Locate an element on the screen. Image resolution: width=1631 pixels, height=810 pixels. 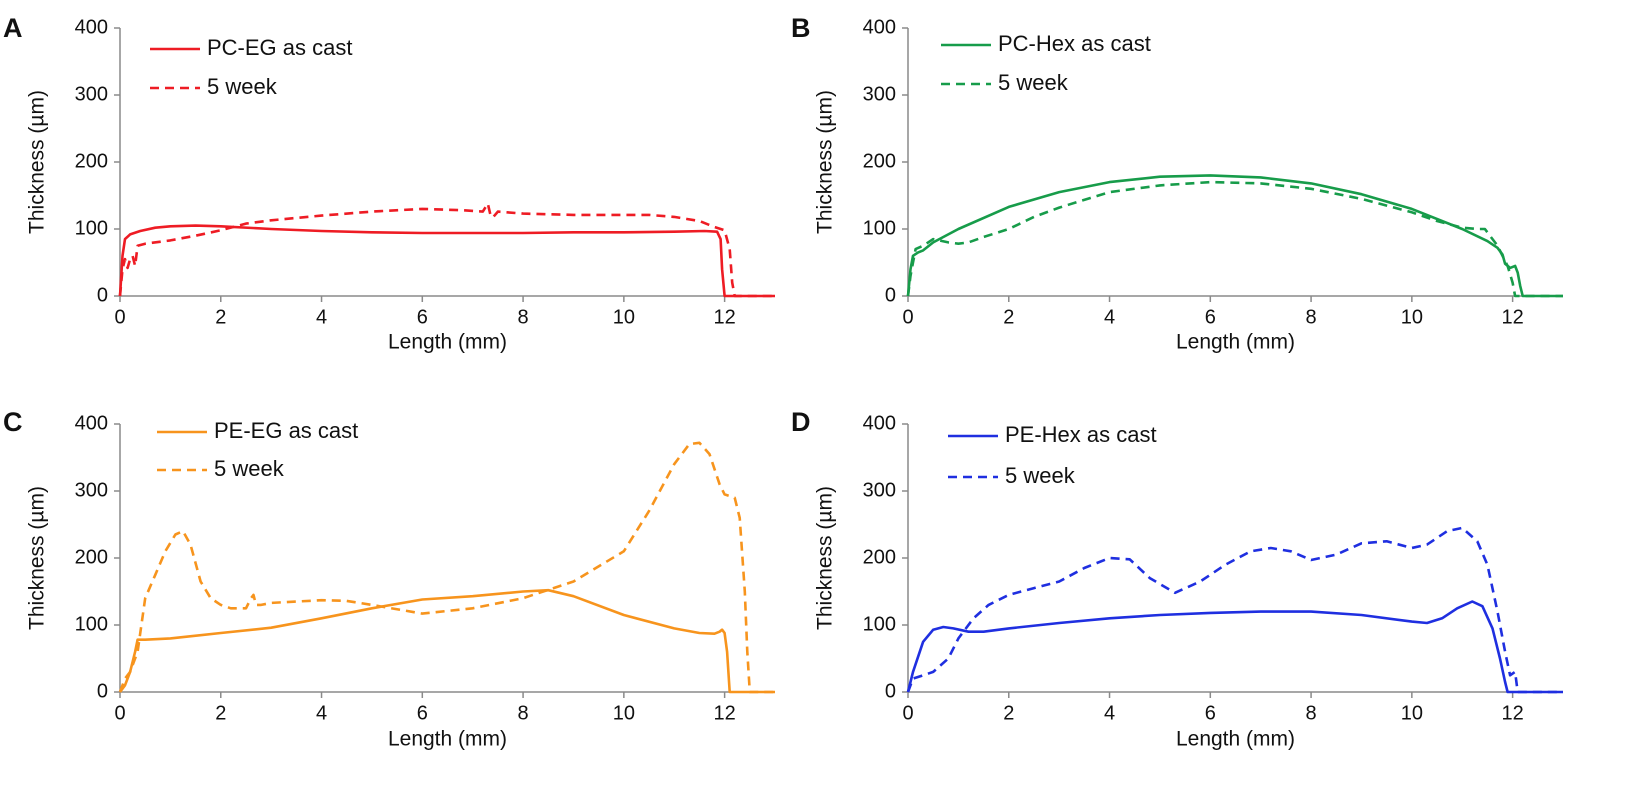
legend-label: PC-EG as cast is located at coordinates (279, 47).